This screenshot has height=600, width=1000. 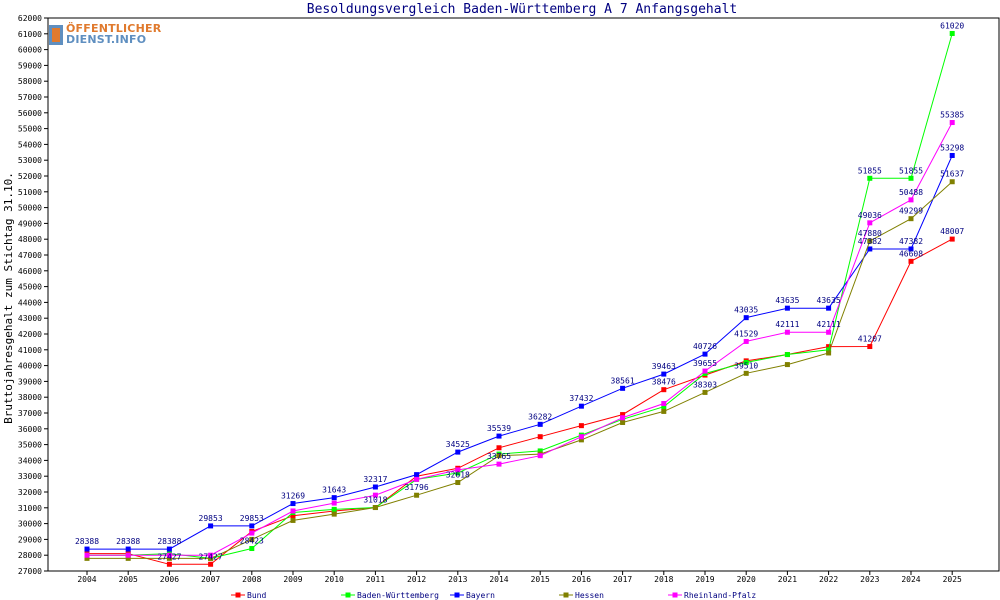 I want to click on legend-label: Rheinland-Pfalz, so click(x=720, y=595).